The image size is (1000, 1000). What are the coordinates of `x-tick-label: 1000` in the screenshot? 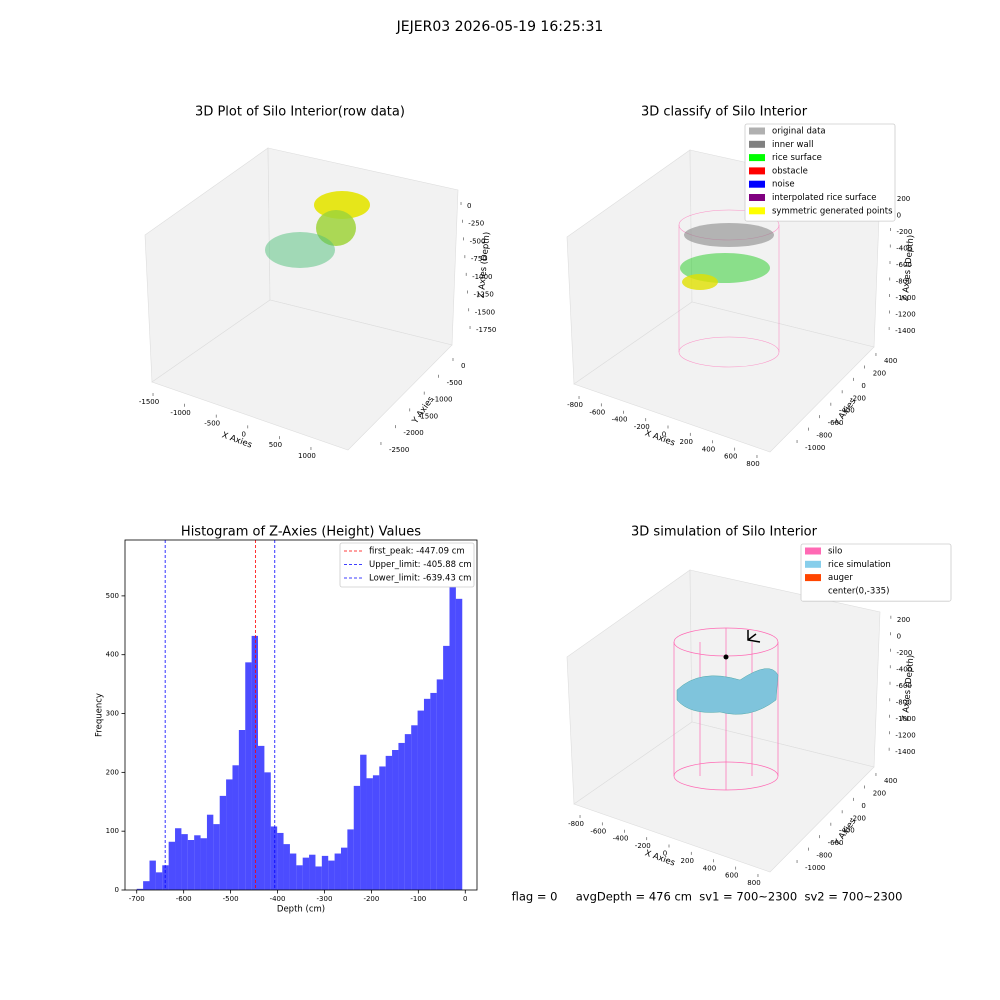 It's located at (307, 456).